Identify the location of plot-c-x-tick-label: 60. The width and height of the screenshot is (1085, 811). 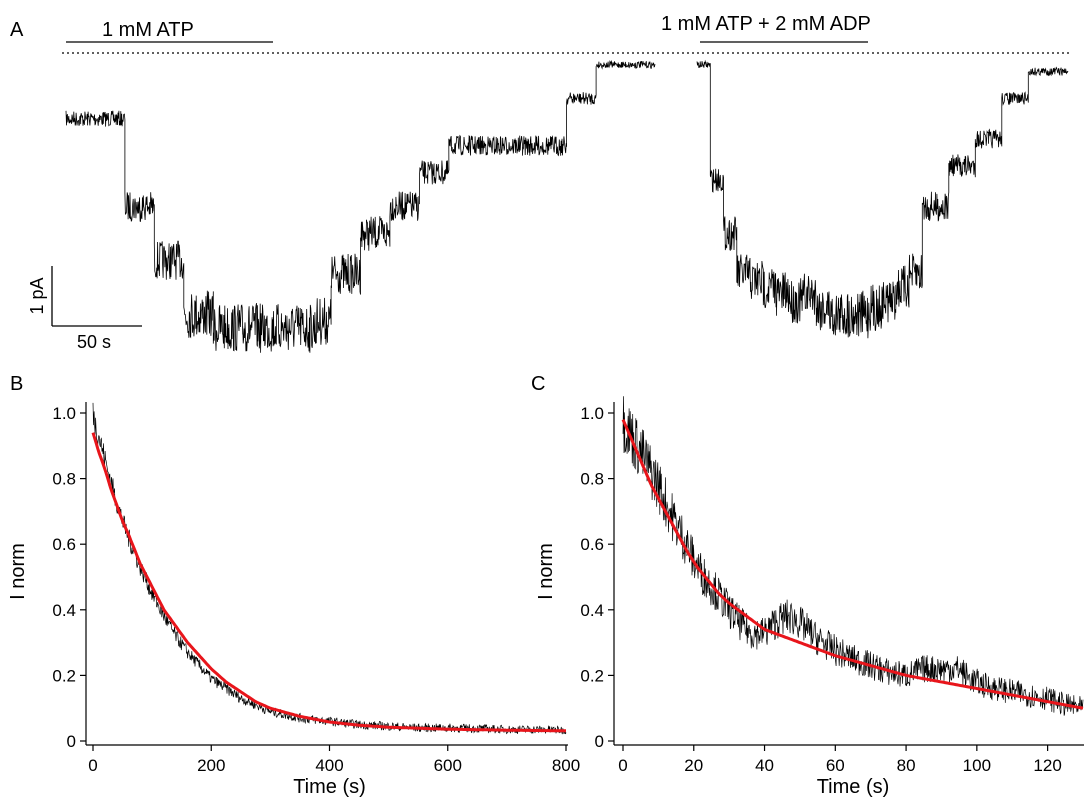
(835, 765).